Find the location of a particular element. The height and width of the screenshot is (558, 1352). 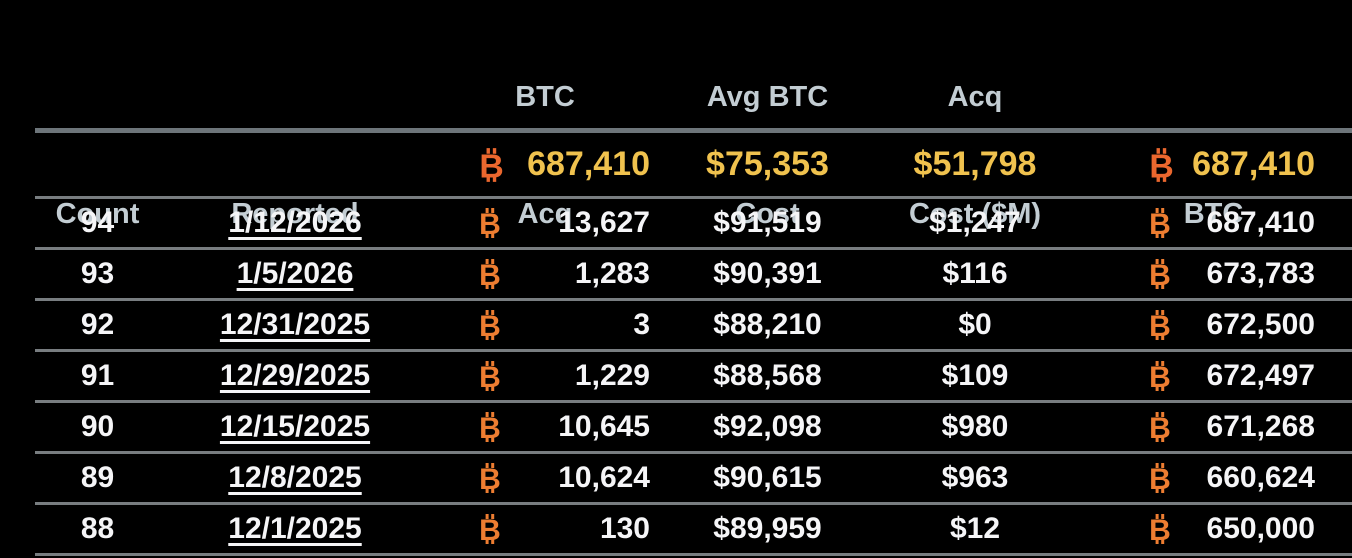

btc-acq-value: 1,229 is located at coordinates (612, 375).